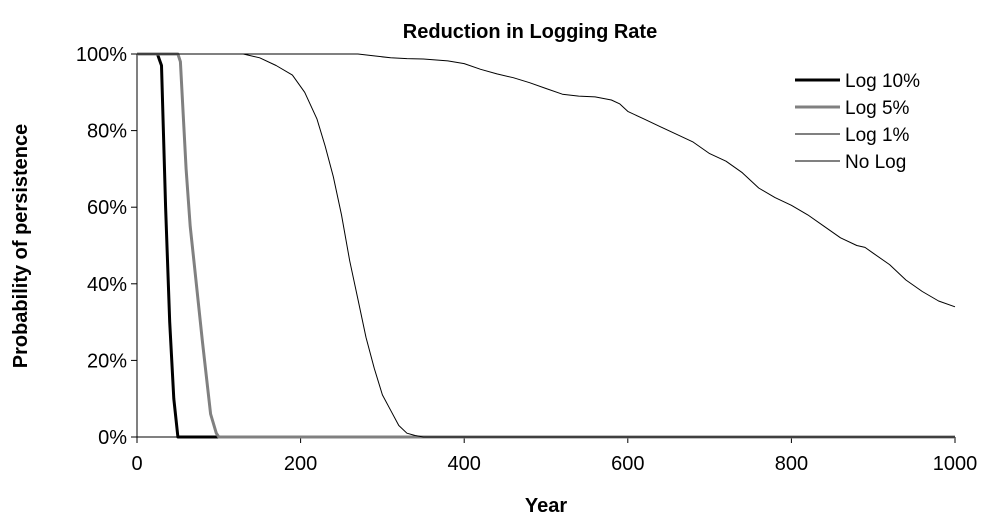 This screenshot has width=983, height=516. Describe the element at coordinates (107, 132) in the screenshot. I see `y-tick-label: 80%` at that location.